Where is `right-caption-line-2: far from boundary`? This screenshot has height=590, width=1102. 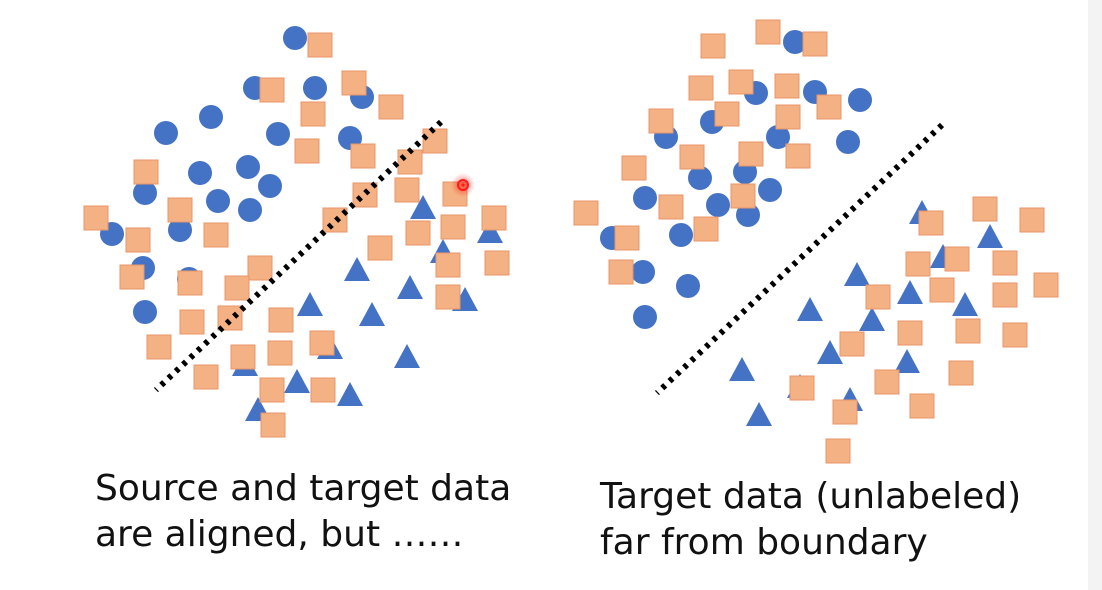
right-caption-line-2: far from boundary is located at coordinates (764, 542).